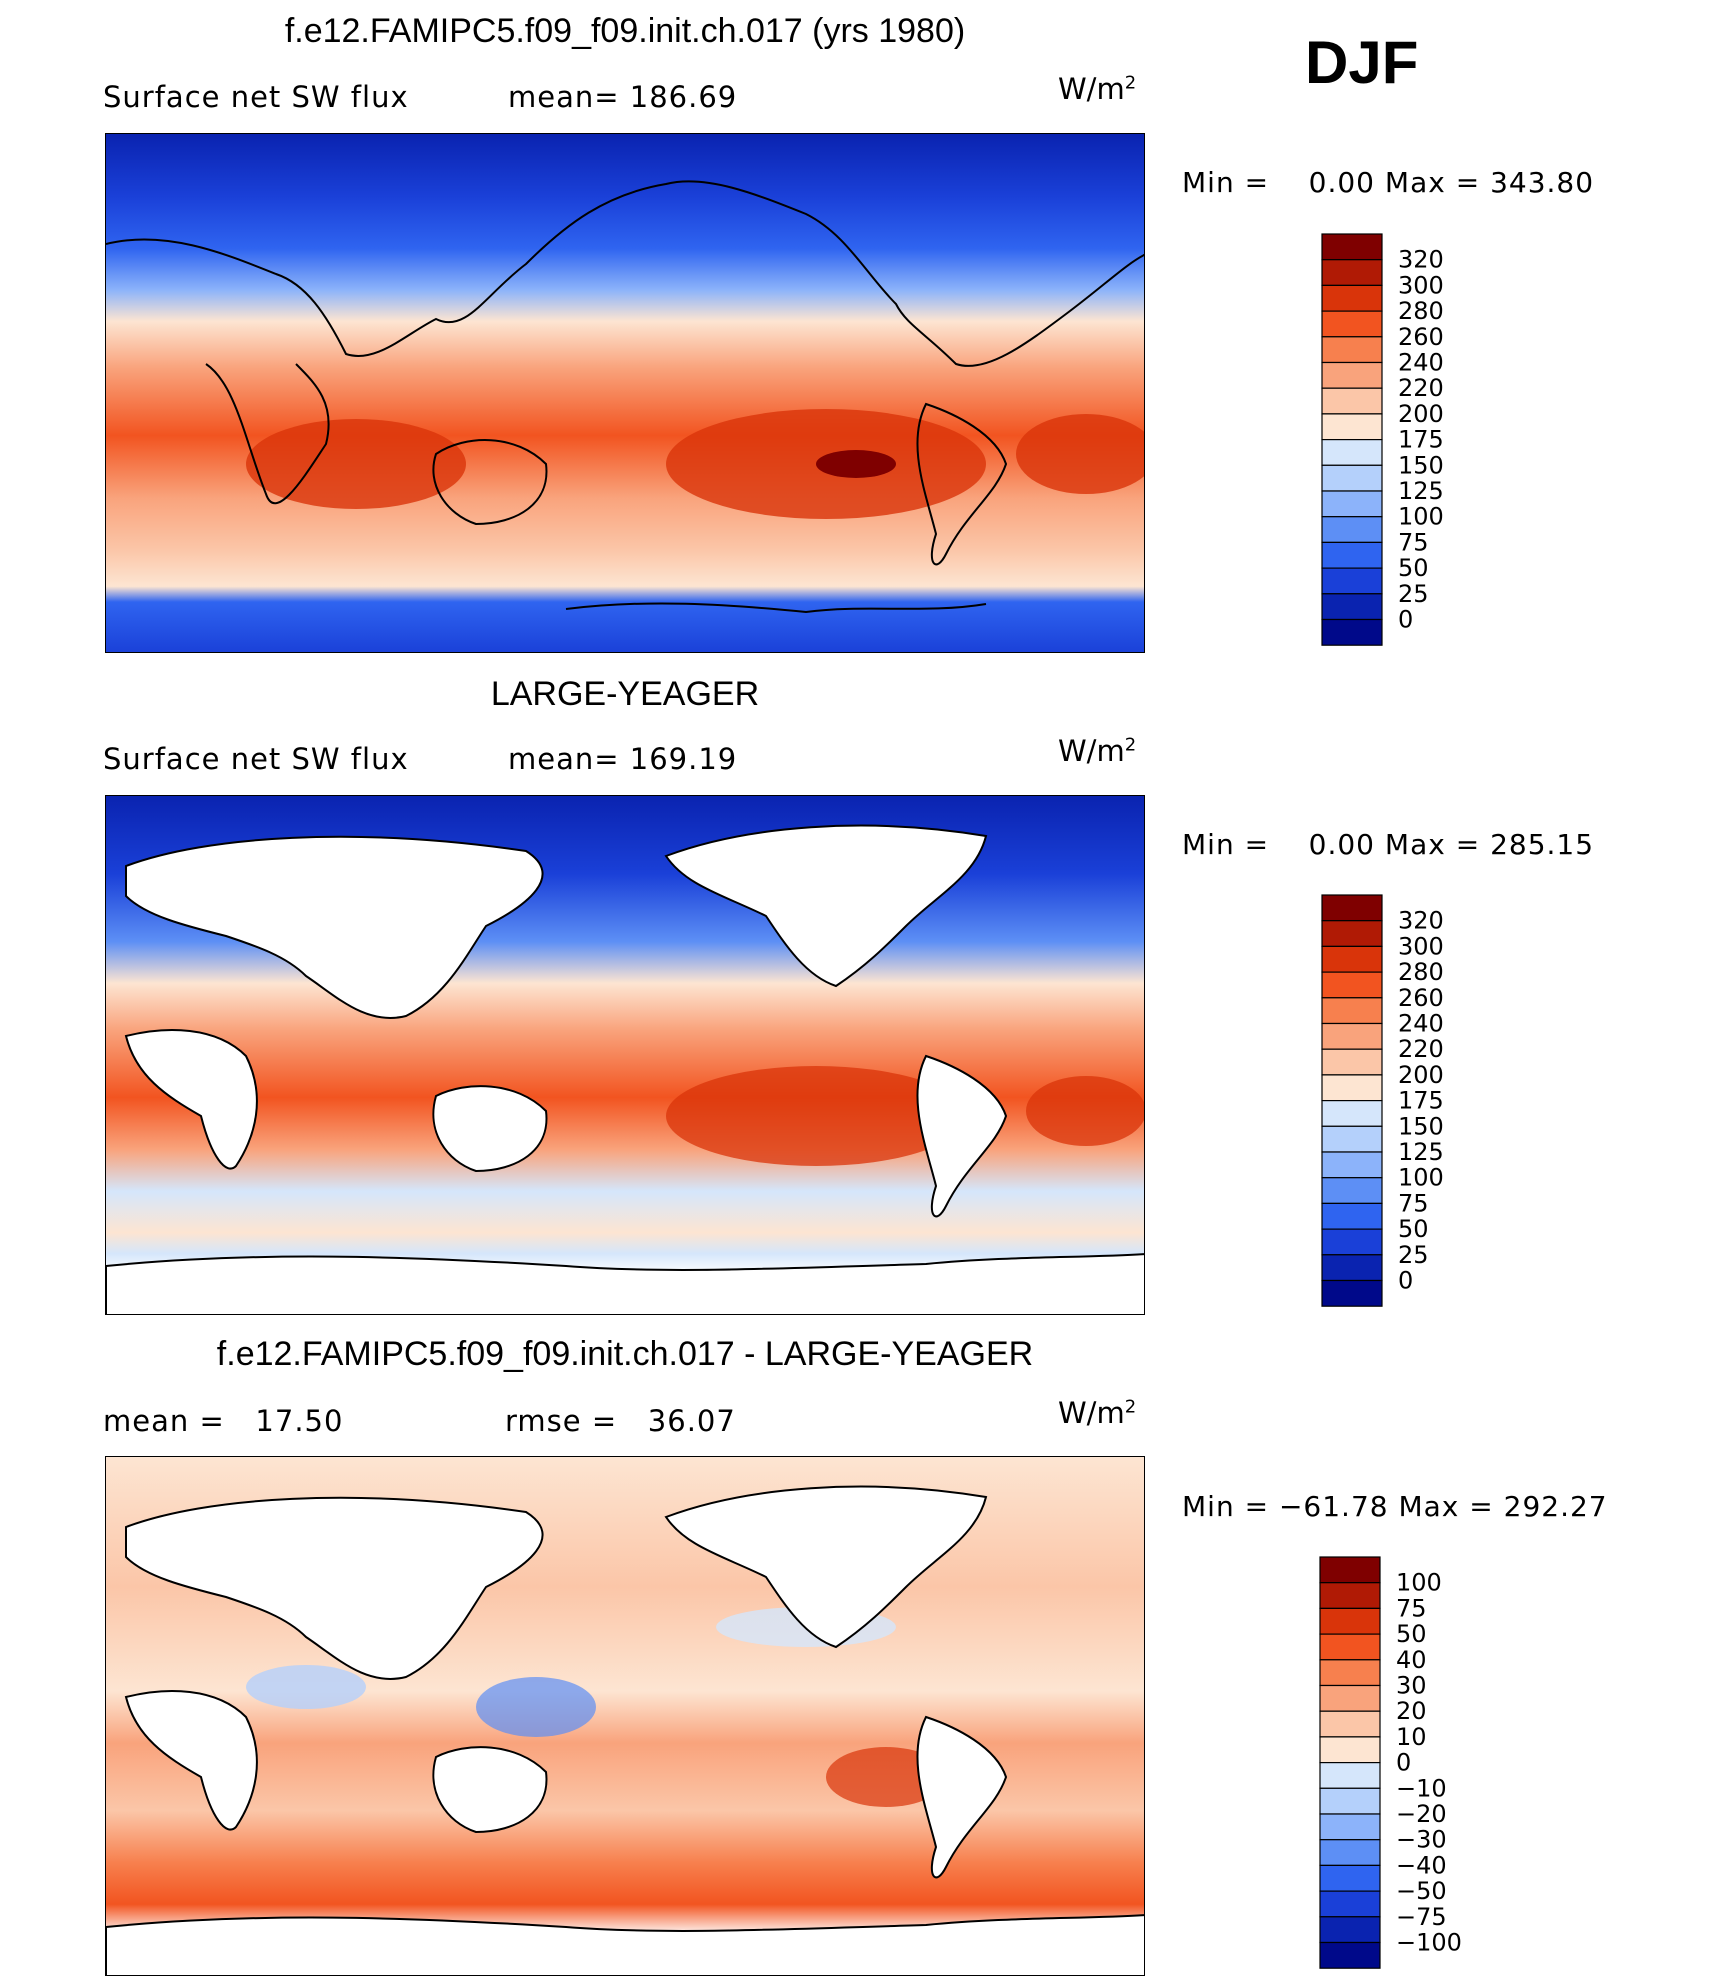  I want to click on colorbar-tick-label: 320, so click(1421, 921).